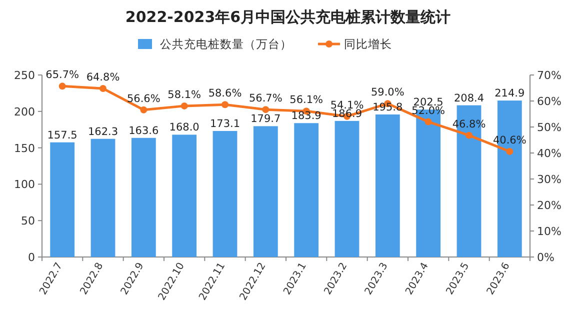  What do you see at coordinates (288, 17) in the screenshot?
I see `chart-title: 2022-2023年6月中国公共充电桩累计数量统计` at bounding box center [288, 17].